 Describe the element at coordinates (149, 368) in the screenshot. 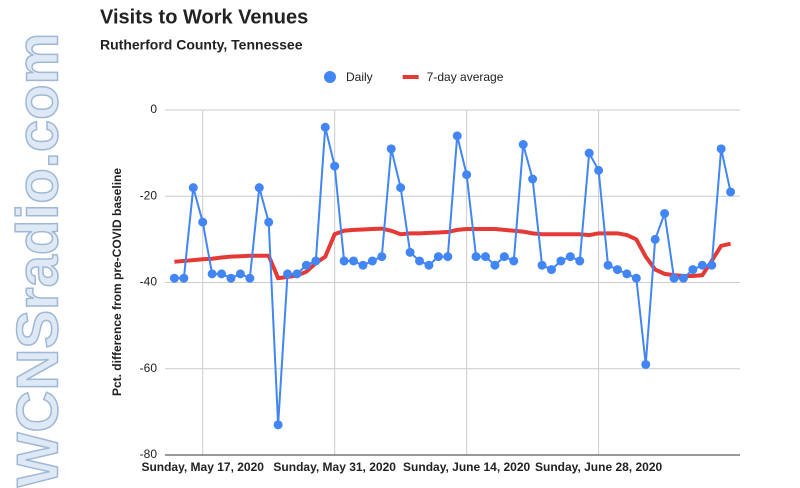

I see `y-tick-label: -60` at that location.